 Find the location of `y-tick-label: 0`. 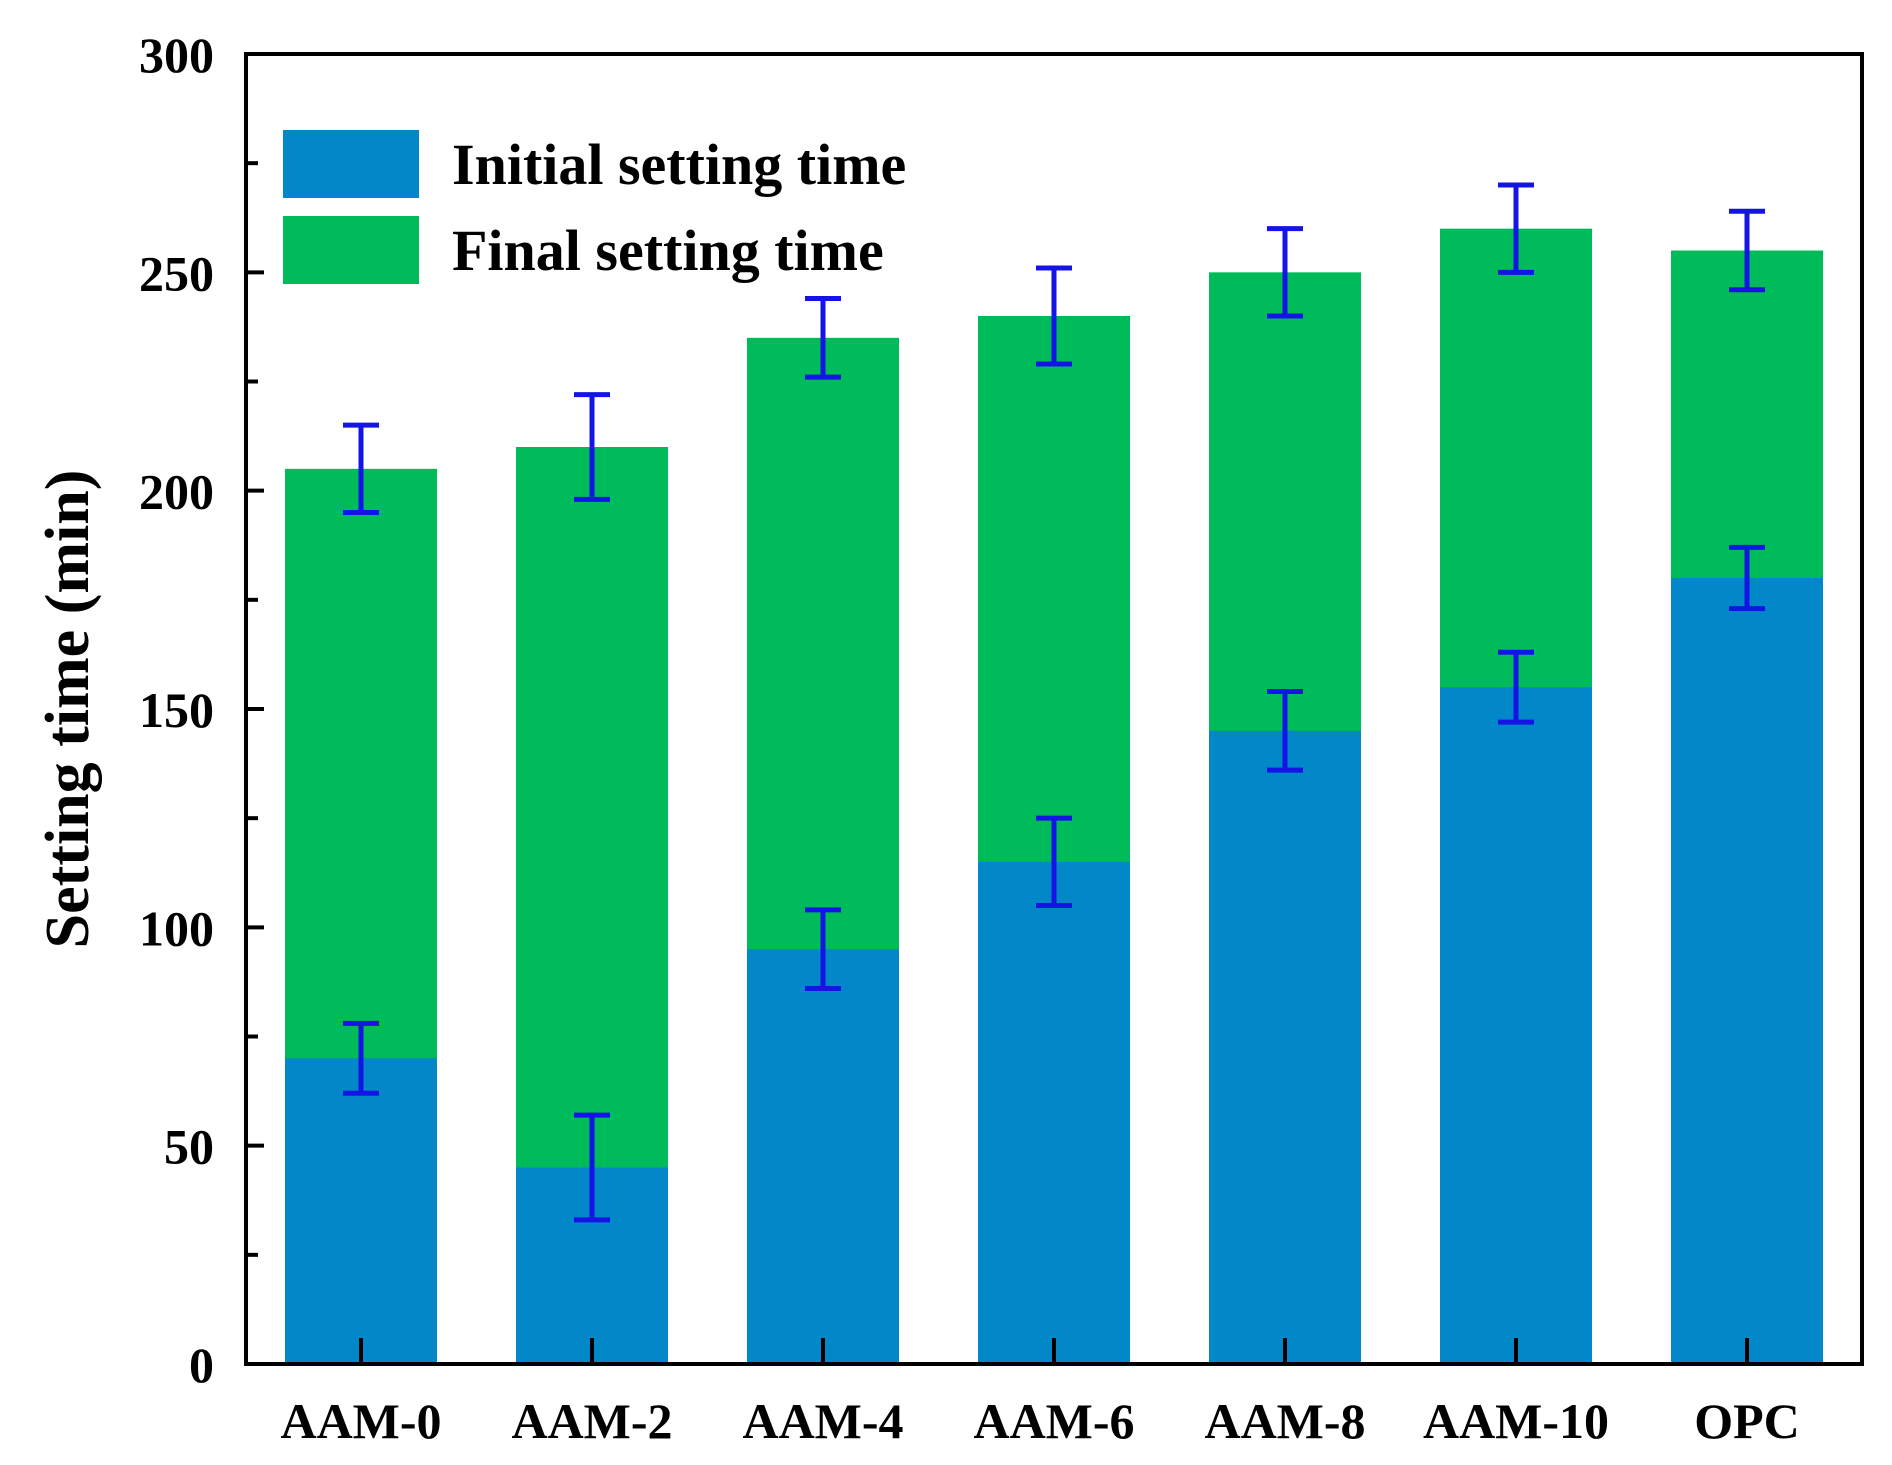

y-tick-label: 0 is located at coordinates (201, 1365).